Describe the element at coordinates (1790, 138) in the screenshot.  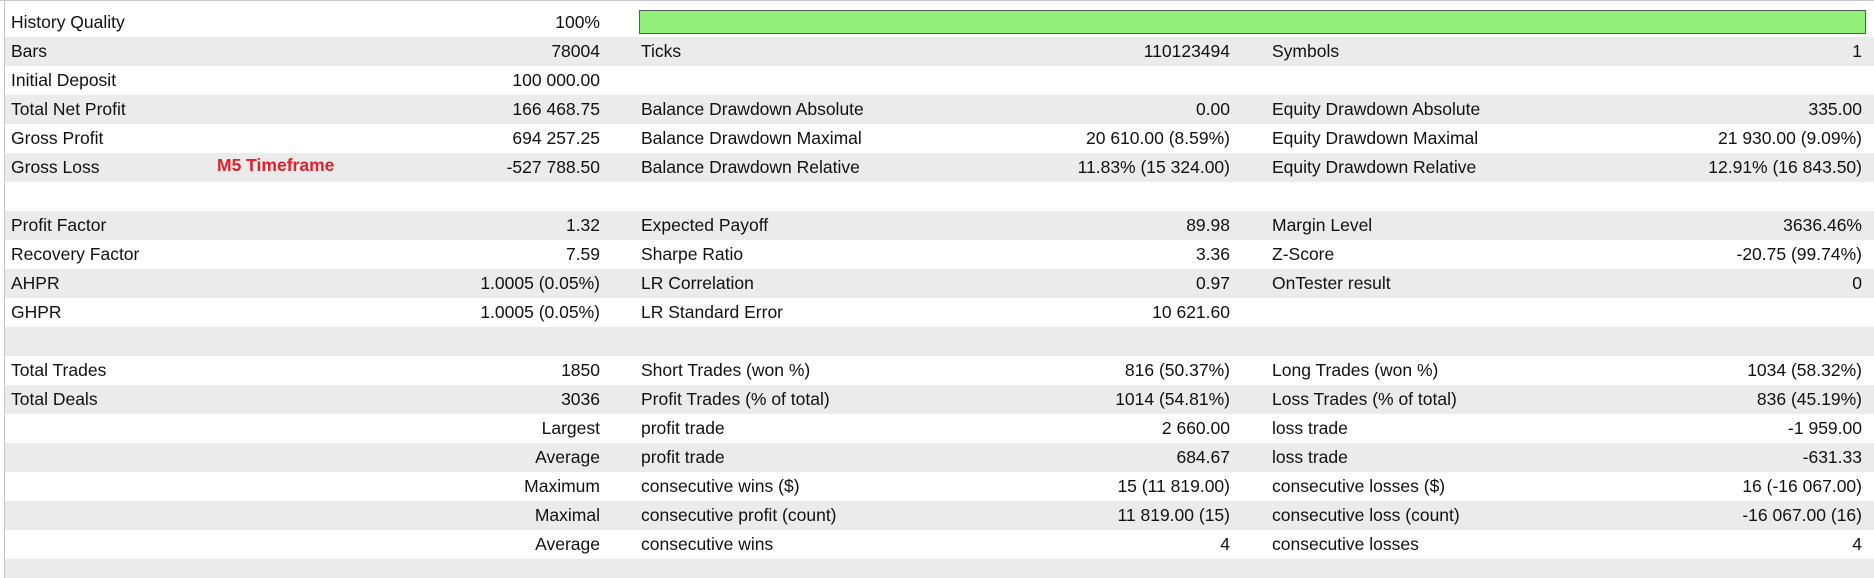
I see `field-value: 21 930.00 (9.09%)` at that location.